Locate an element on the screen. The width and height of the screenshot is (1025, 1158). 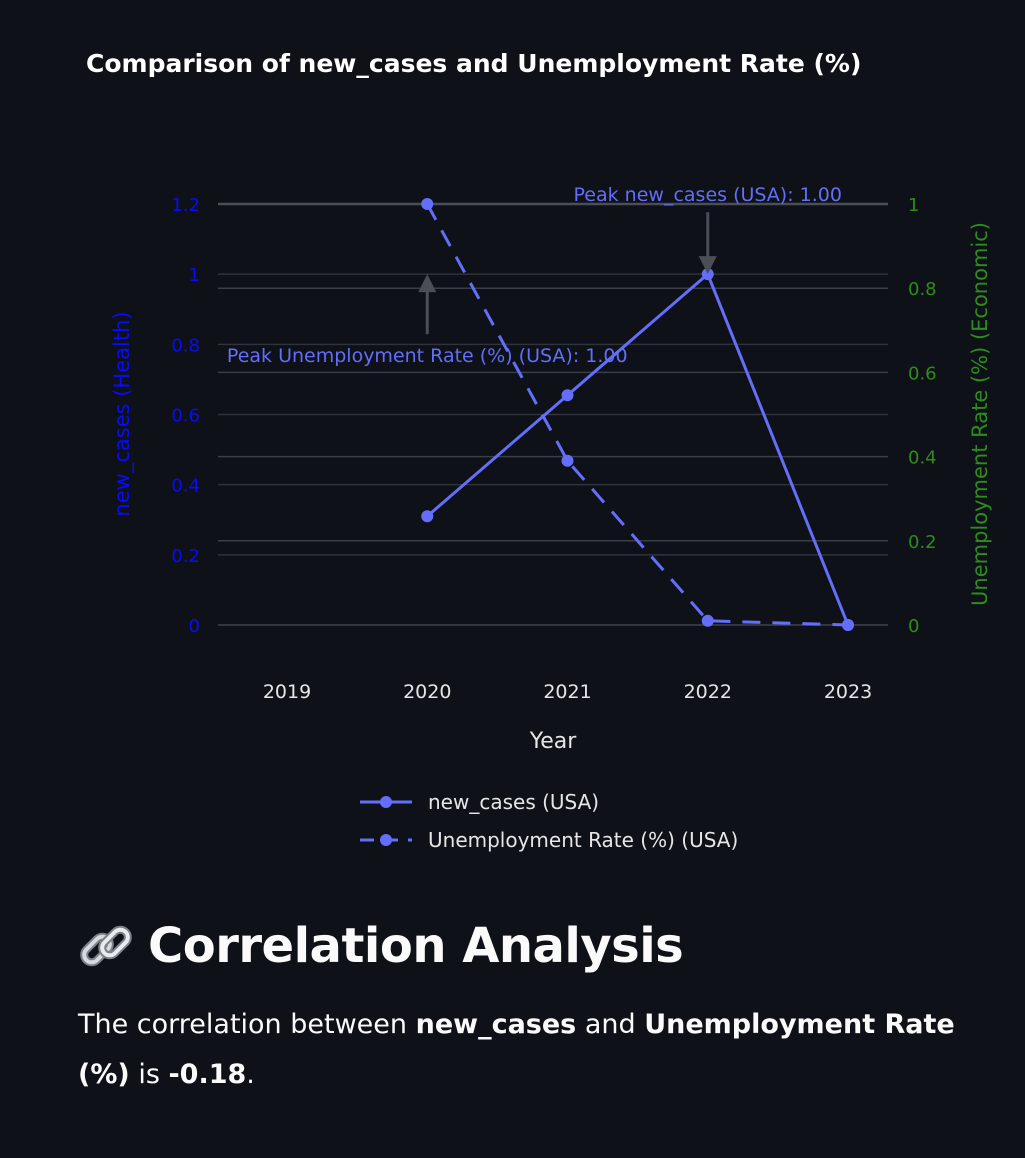
x-tick-label: 2019 is located at coordinates (287, 692).